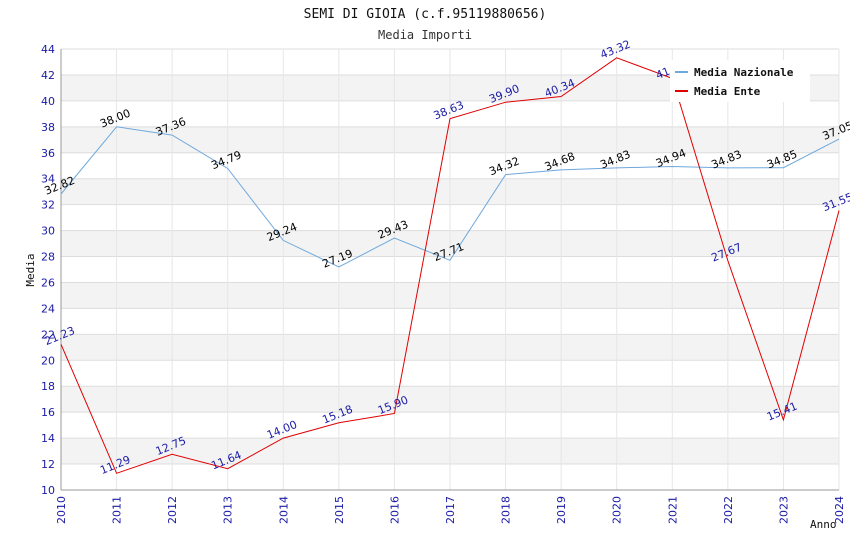 The height and width of the screenshot is (555, 850). I want to click on y-tick-label: 36, so click(48, 153).